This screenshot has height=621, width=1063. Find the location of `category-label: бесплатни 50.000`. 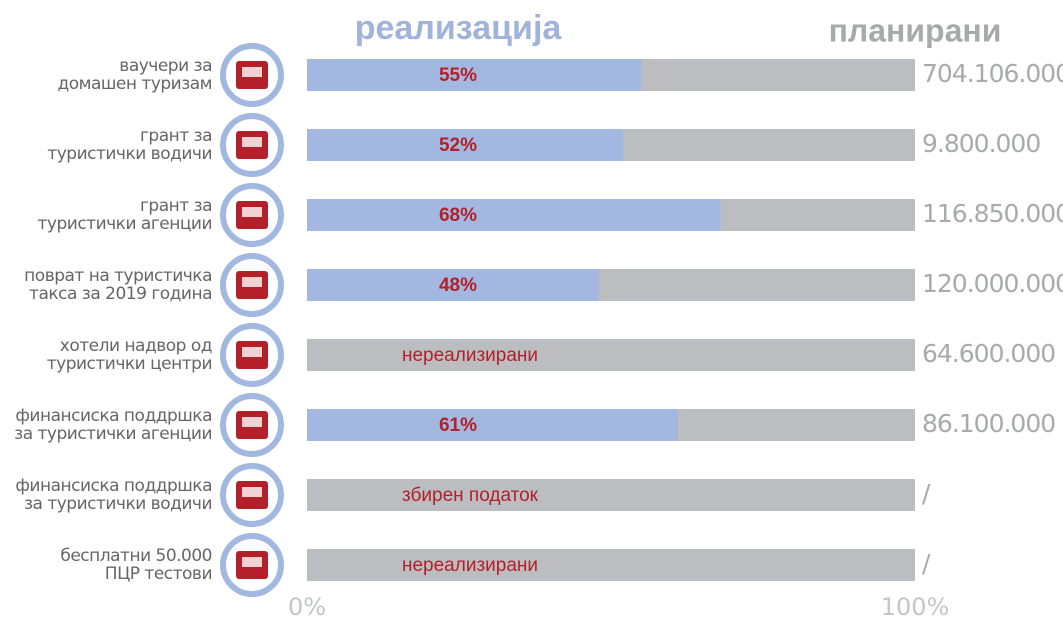

category-label: бесплатни 50.000 is located at coordinates (136, 556).